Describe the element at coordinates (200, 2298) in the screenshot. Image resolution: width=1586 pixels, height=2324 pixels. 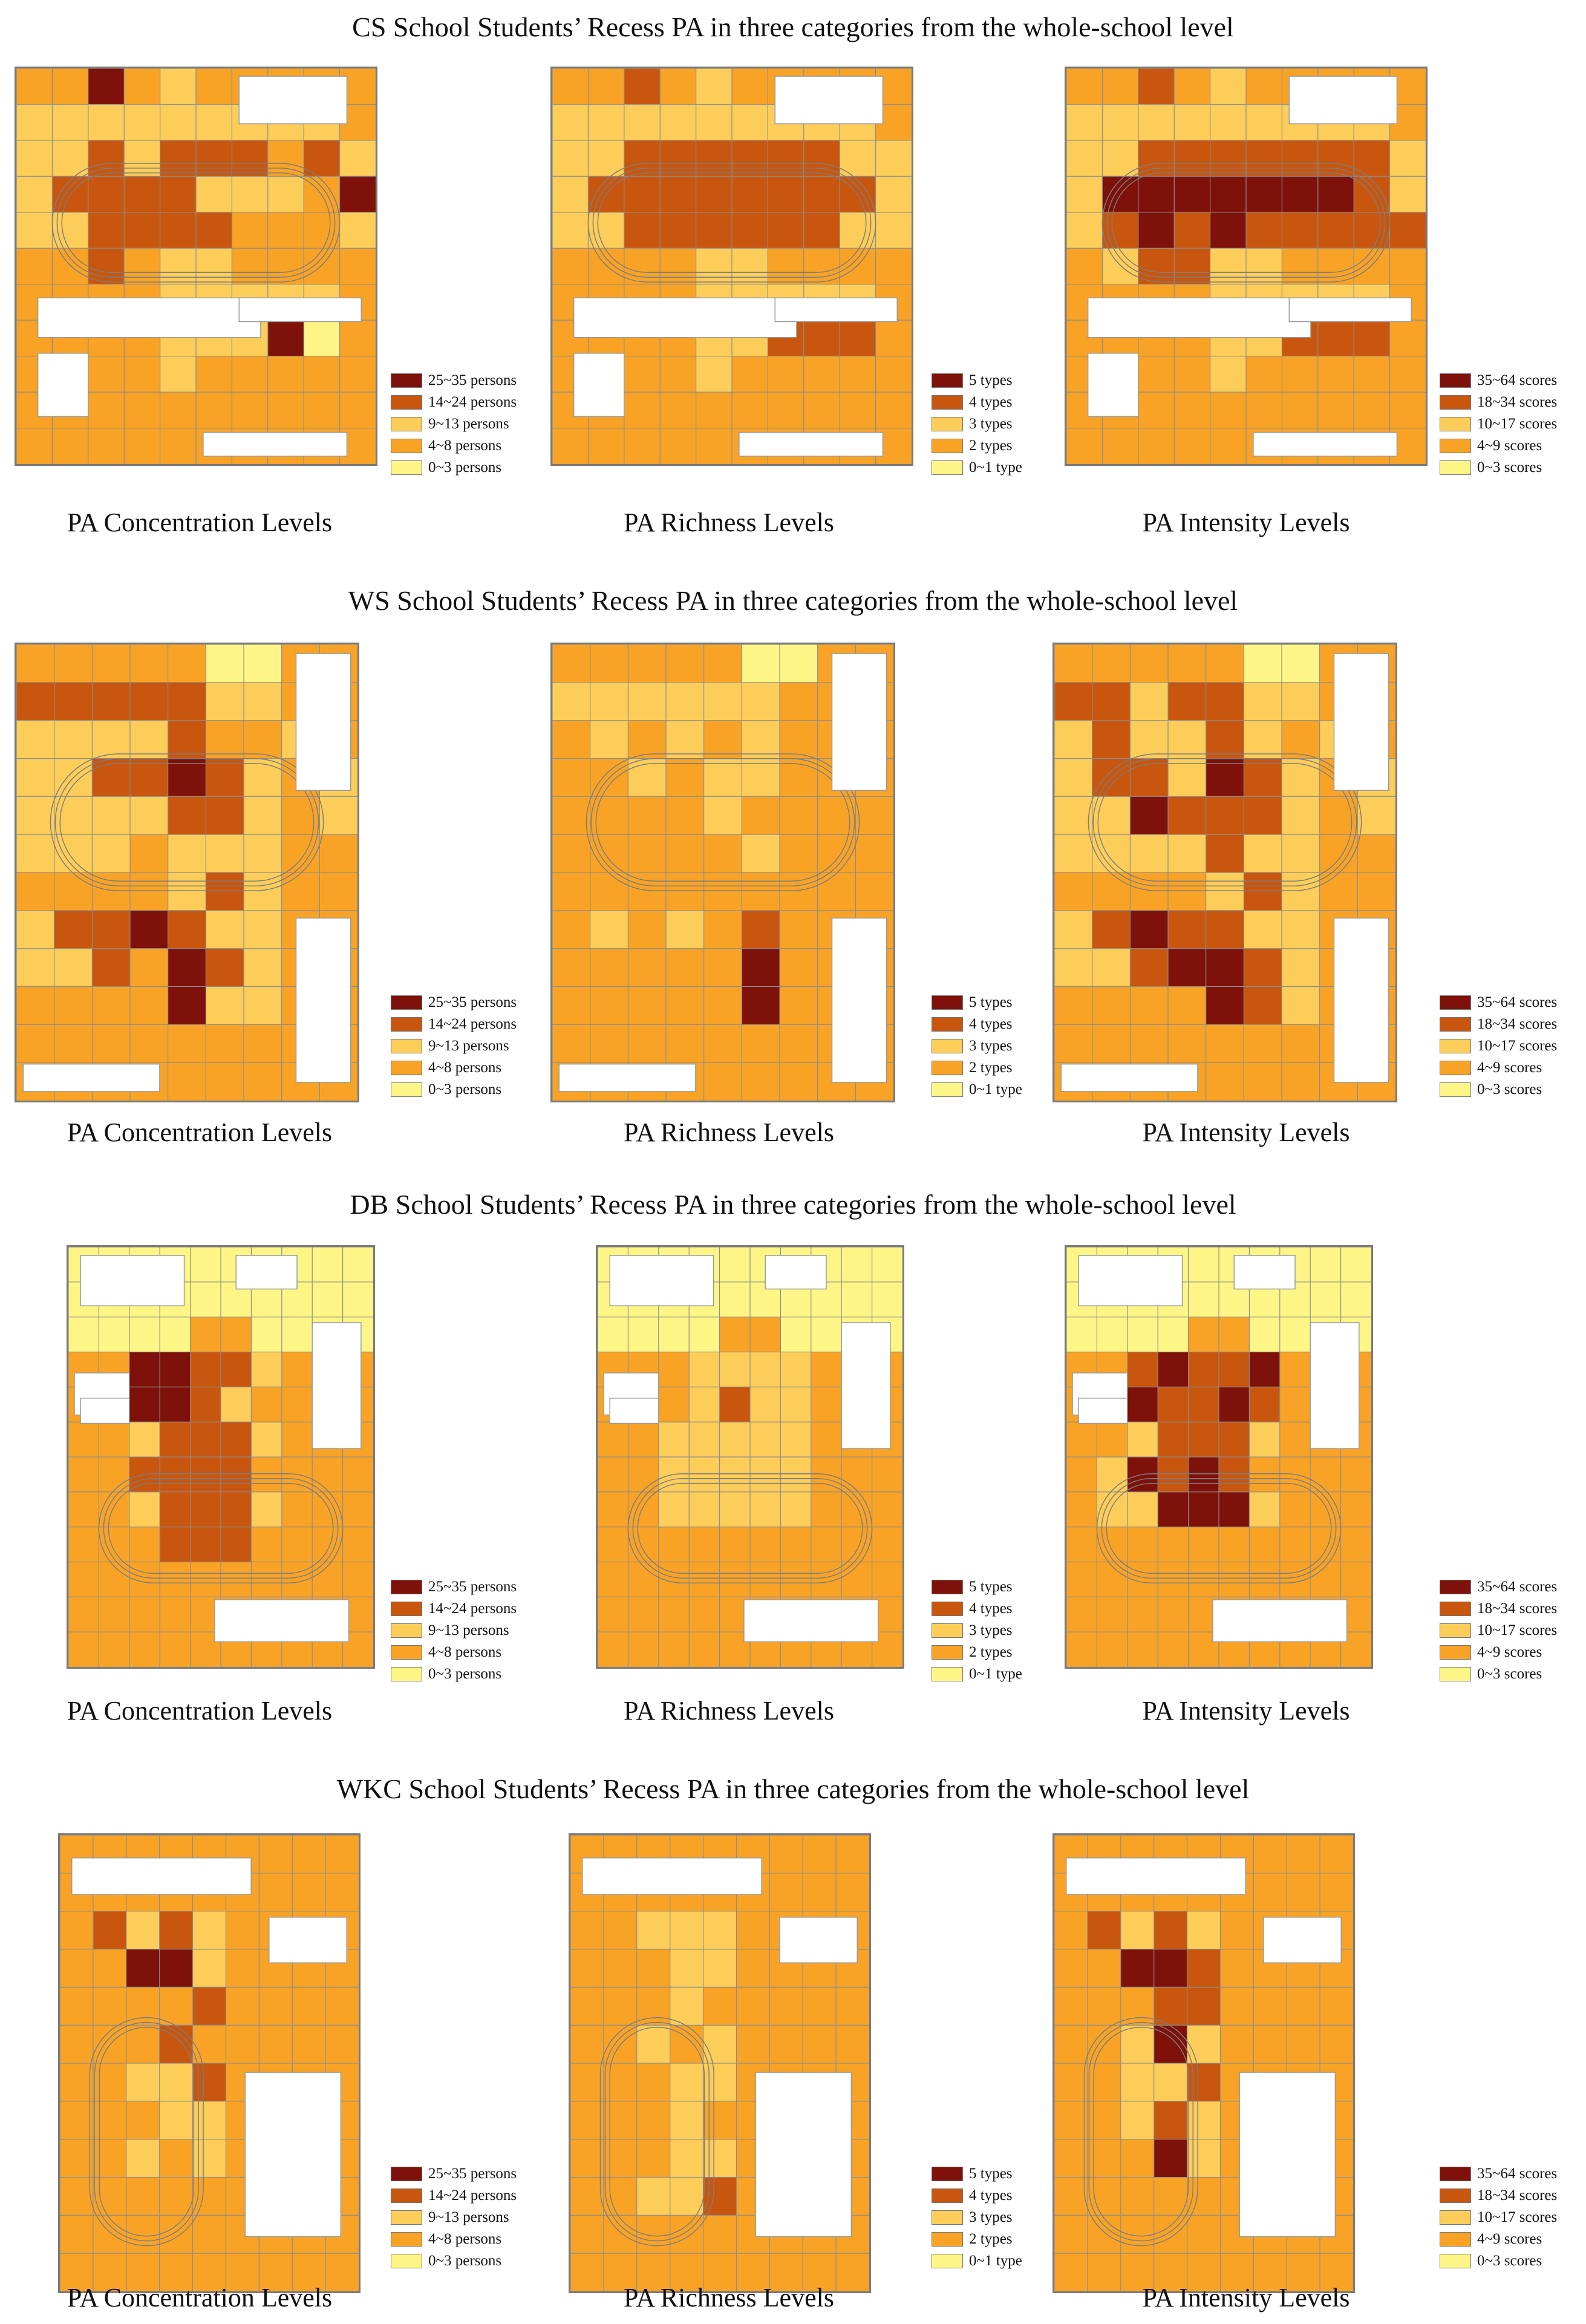
I see `concentration-caption: PA Concentration Levels` at that location.